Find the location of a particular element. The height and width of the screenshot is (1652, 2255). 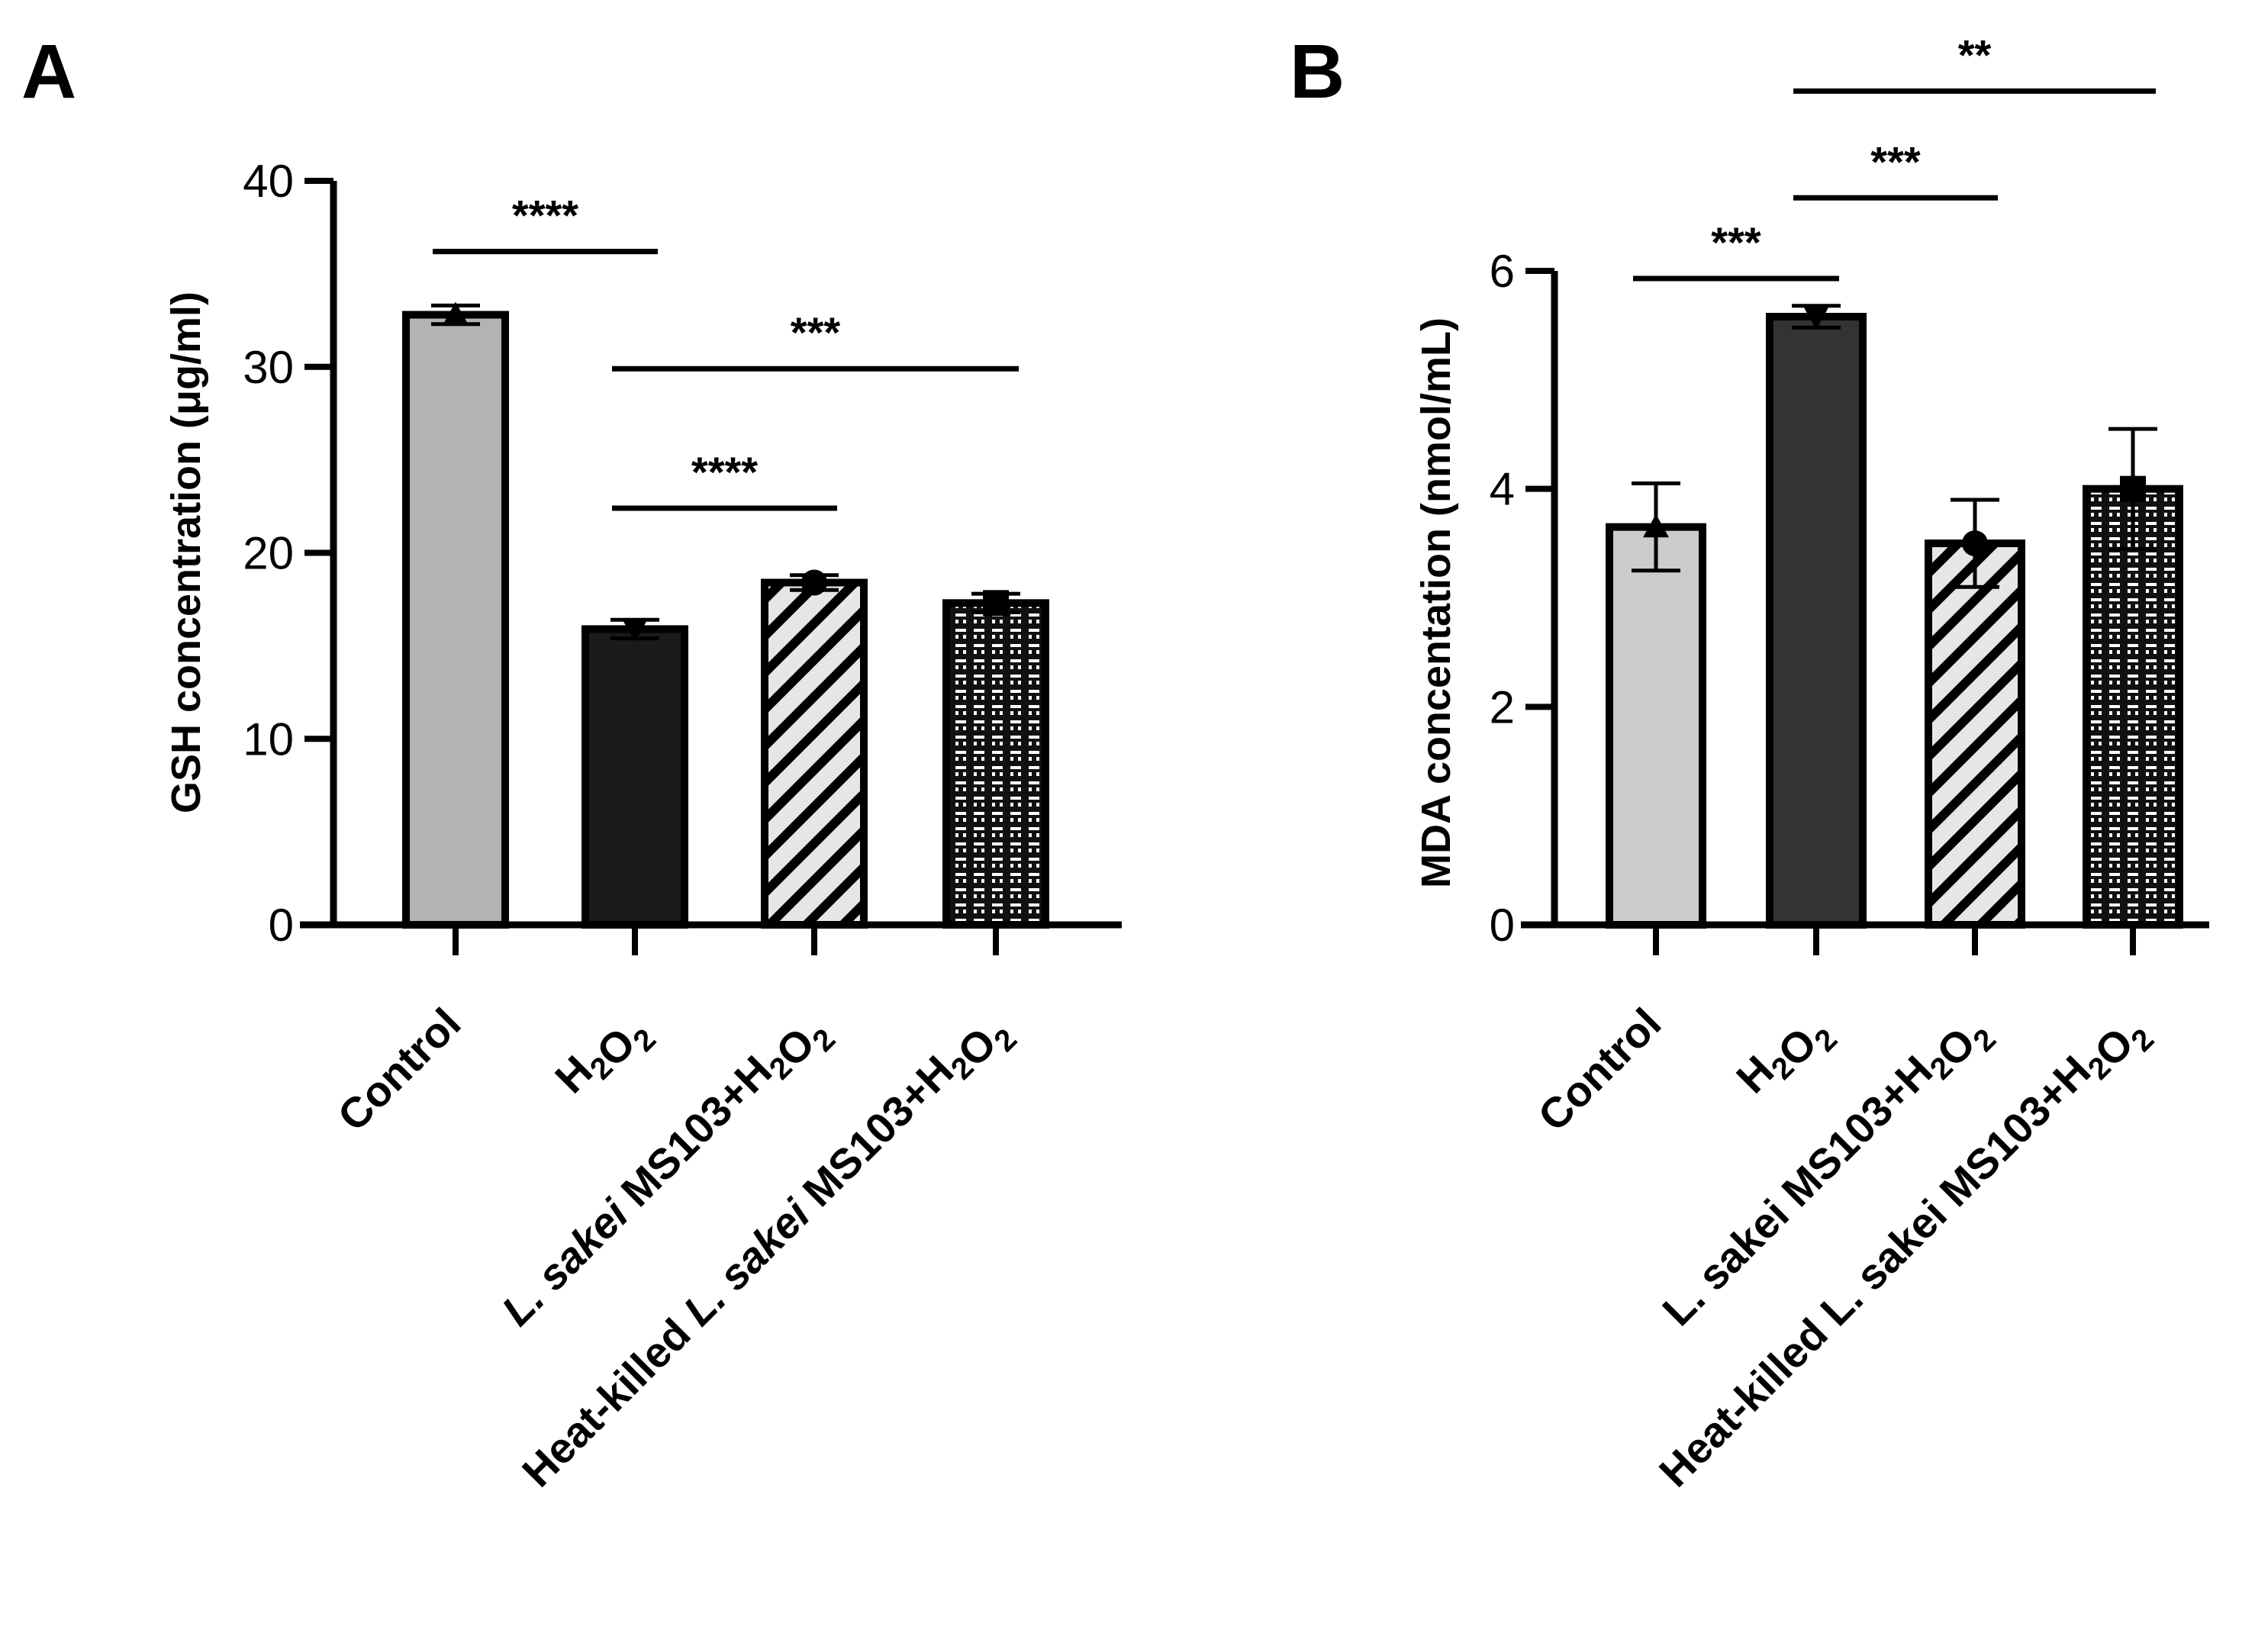

x-category-label: L. sakei MS103+H2O2 is located at coordinates (667, 1173).